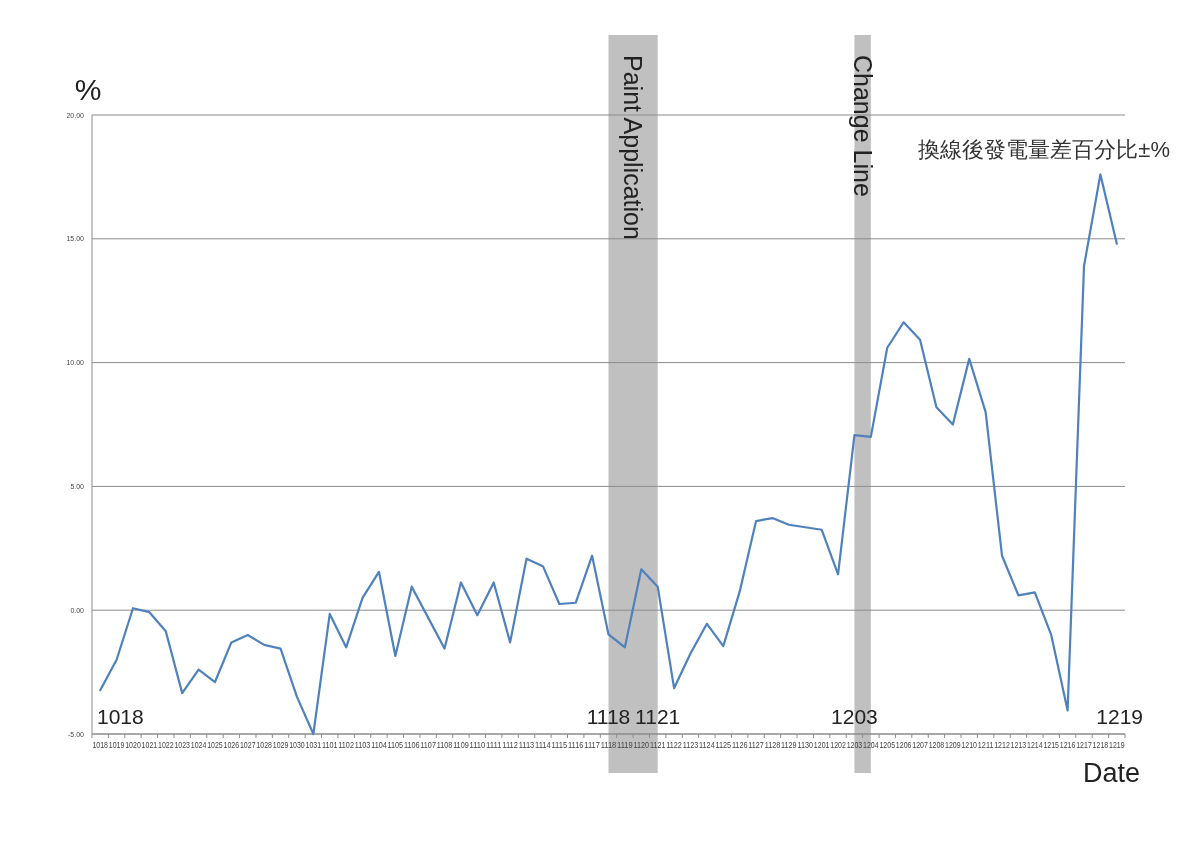  What do you see at coordinates (658, 716) in the screenshot?
I see `annotation: 1121` at bounding box center [658, 716].